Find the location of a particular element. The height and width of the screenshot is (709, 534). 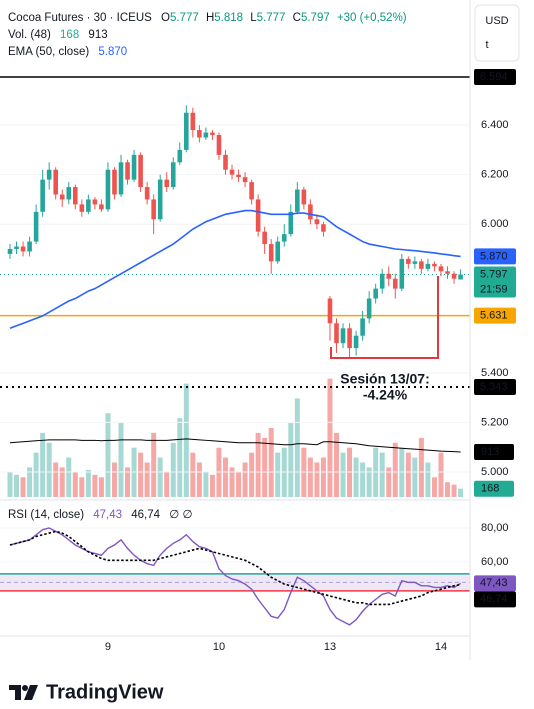

annotation: Sesión 13/07: -4.24% is located at coordinates (385, 387).